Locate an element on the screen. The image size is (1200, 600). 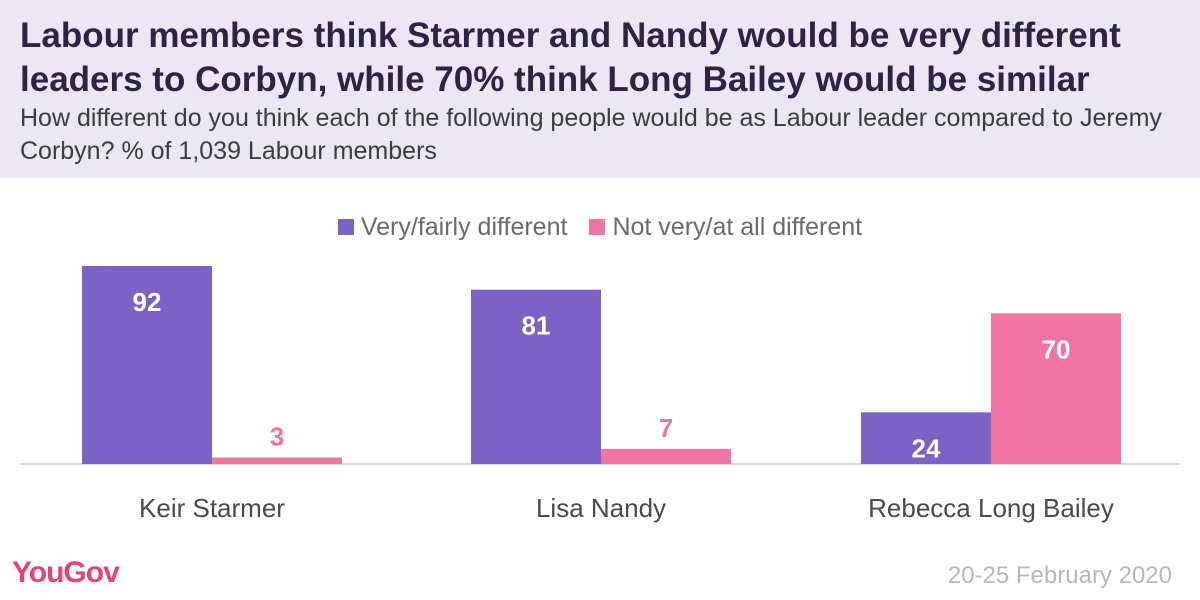
data-label-rebecca-long-bailey-not-different: 70 is located at coordinates (1056, 349).